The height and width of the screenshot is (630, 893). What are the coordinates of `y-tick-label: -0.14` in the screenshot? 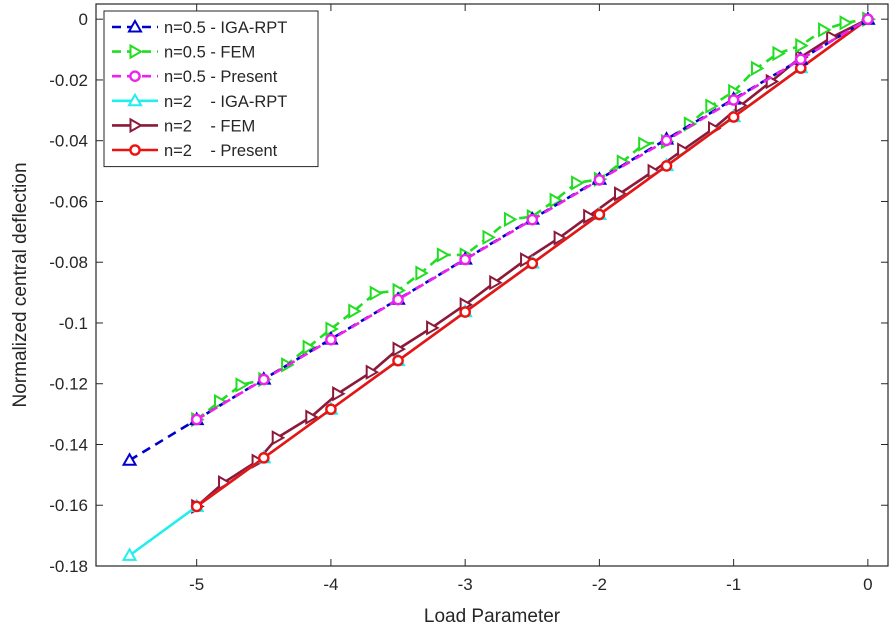 It's located at (68, 444).